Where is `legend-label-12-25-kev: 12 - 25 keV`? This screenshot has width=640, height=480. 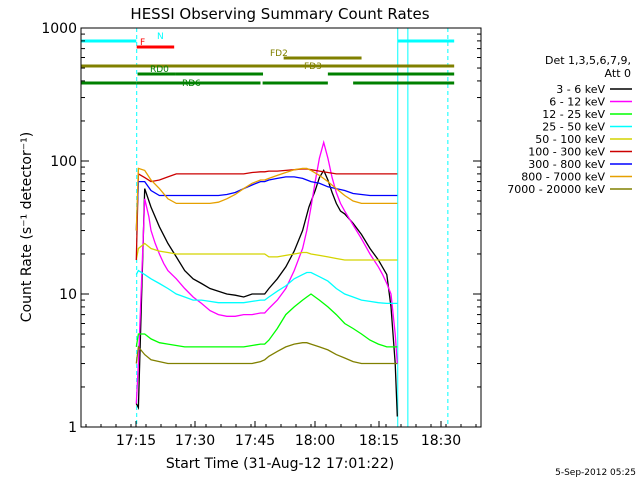 legend-label-12-25-kev: 12 - 25 keV is located at coordinates (573, 114).